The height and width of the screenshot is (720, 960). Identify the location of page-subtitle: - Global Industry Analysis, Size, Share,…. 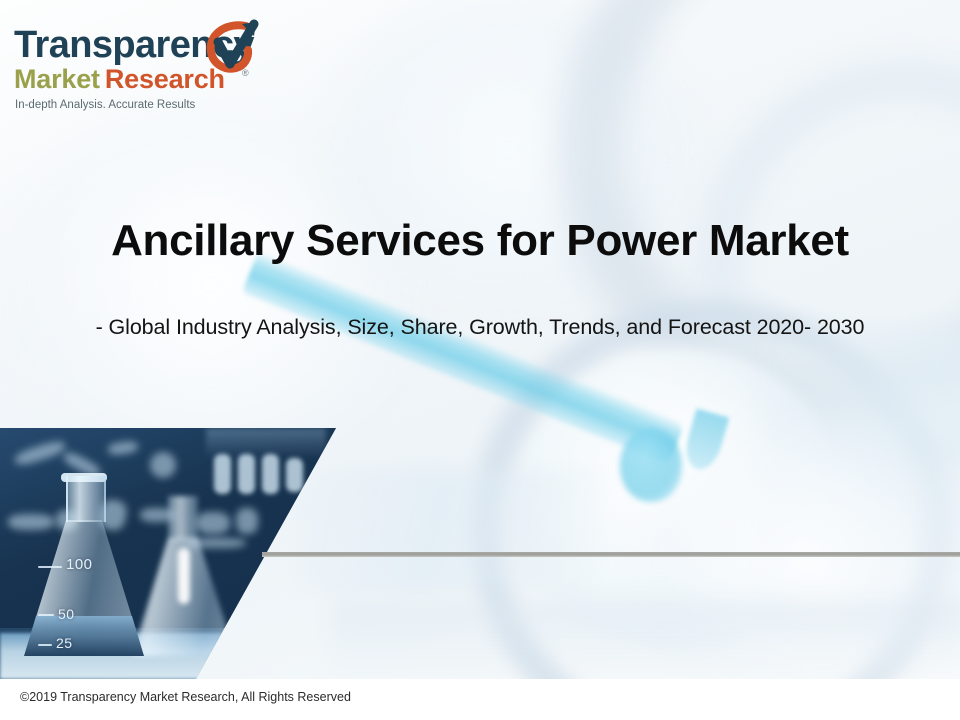
(480, 327).